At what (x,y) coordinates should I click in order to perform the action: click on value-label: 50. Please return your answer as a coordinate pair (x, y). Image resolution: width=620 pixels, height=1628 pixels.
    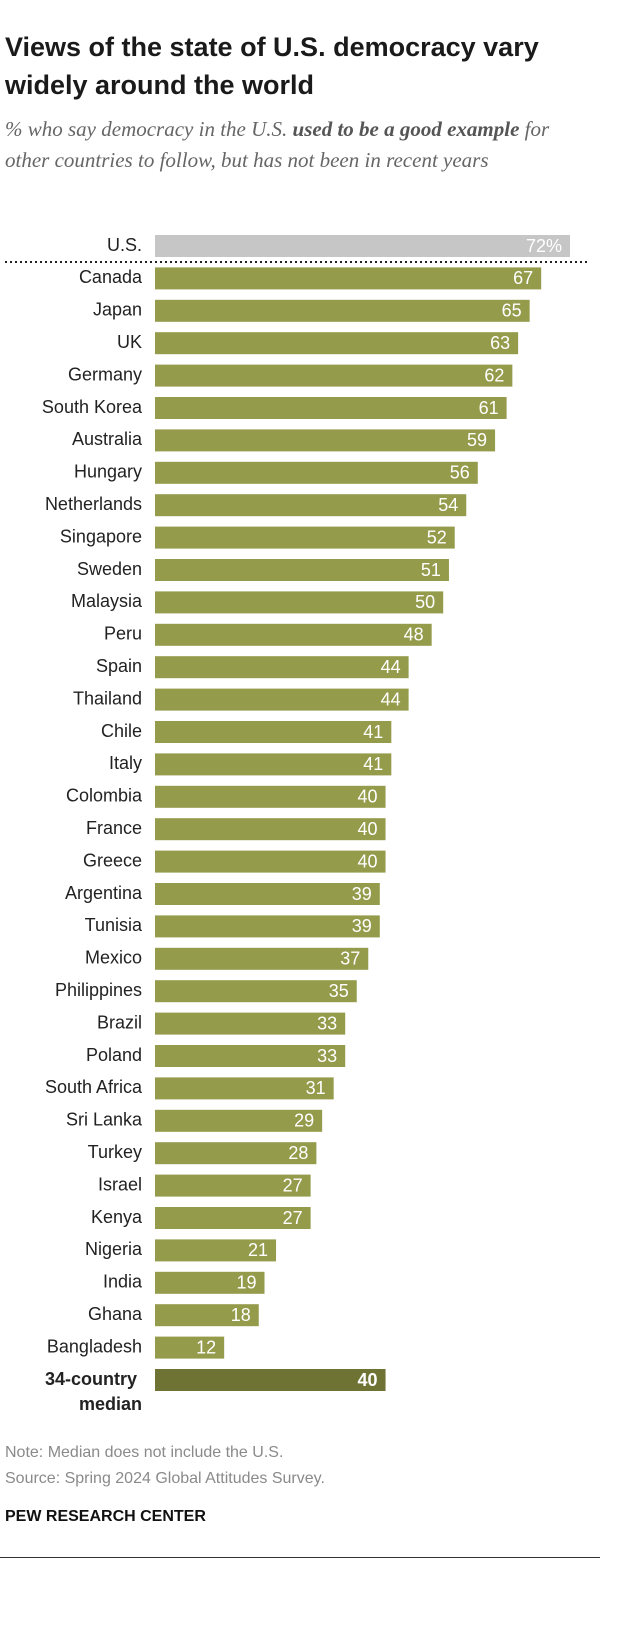
    Looking at the image, I should click on (425, 602).